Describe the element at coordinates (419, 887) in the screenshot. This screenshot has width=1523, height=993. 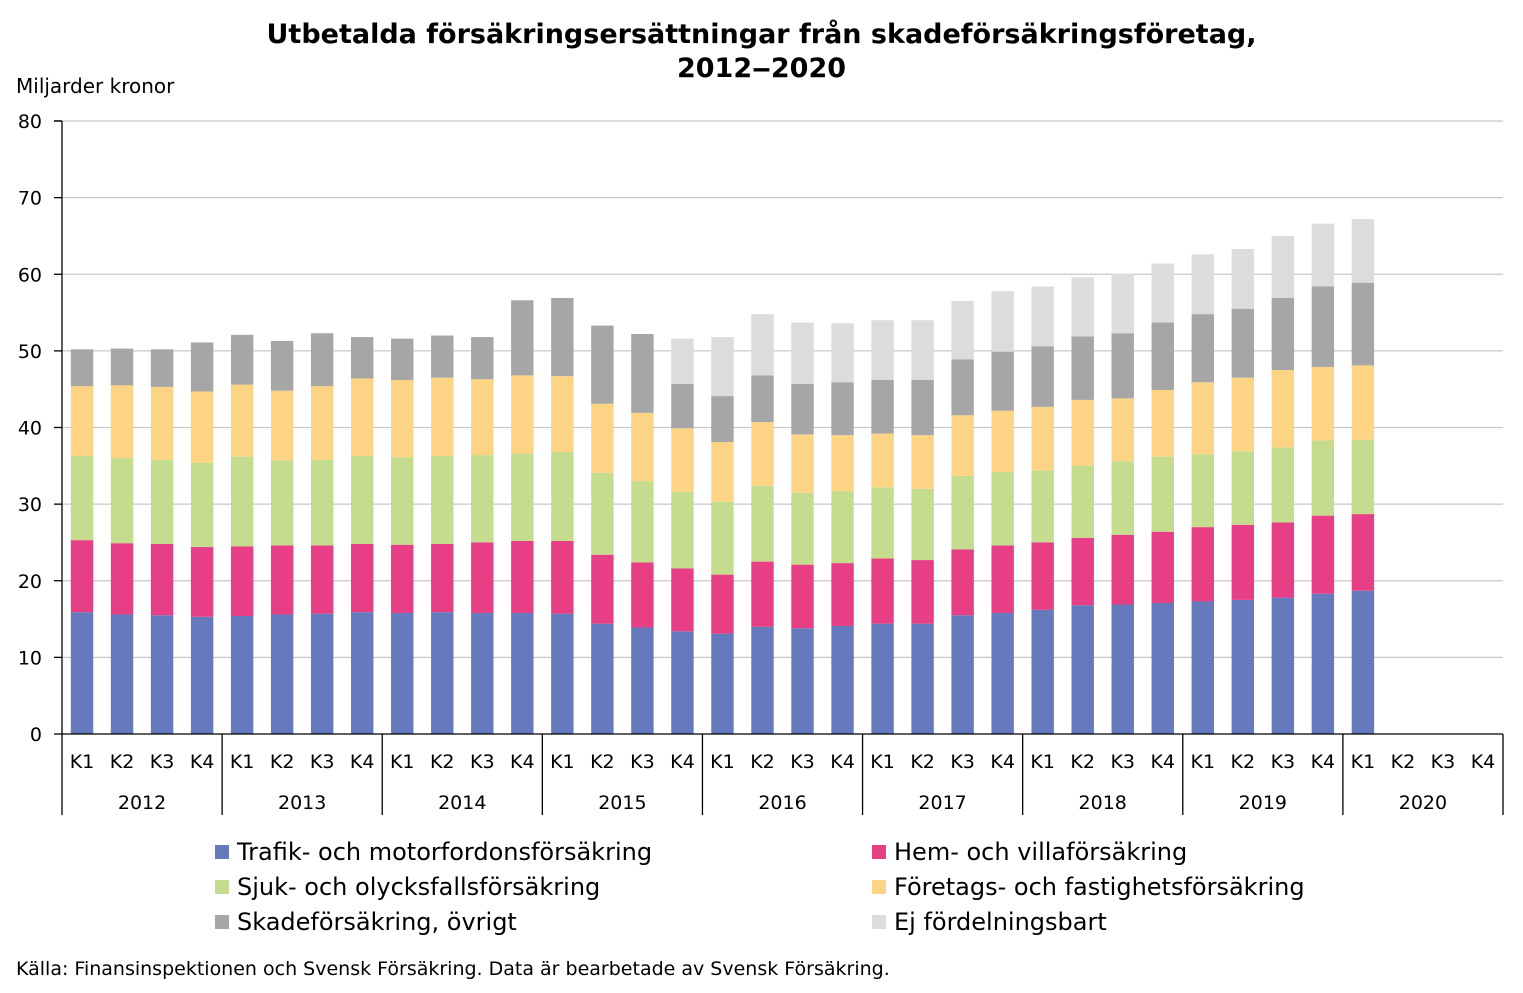
I see `legend-label-2: Sjuk- och olycksfallsförsäkring` at that location.